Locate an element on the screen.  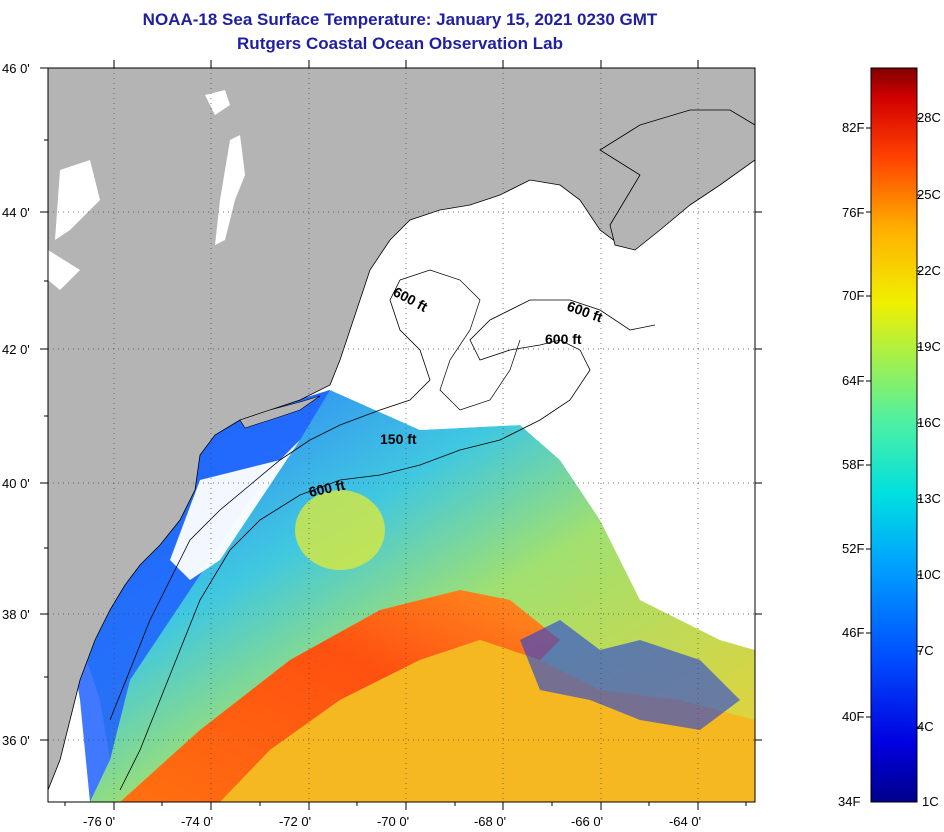
longitude-label: -72 0' is located at coordinates (295, 821).